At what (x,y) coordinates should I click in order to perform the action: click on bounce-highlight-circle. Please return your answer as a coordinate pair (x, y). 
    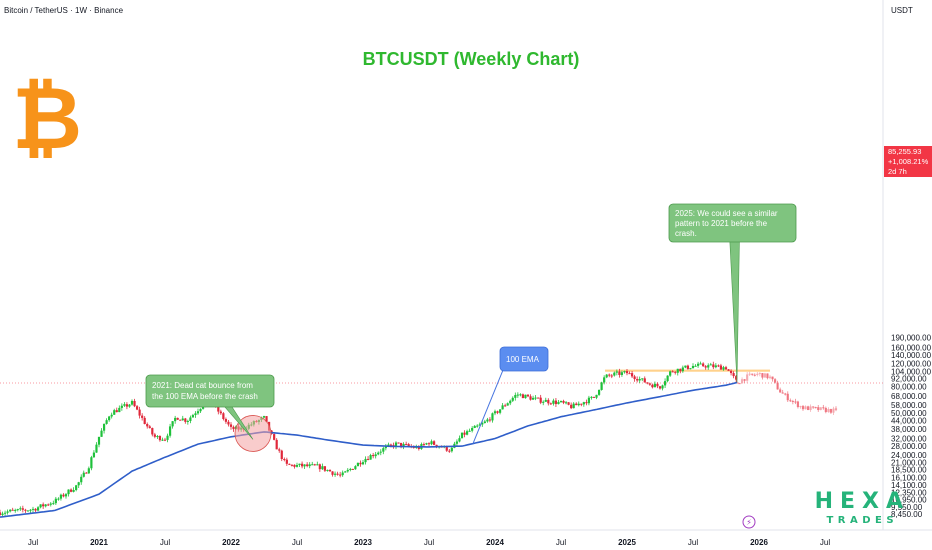
    Looking at the image, I should click on (253, 433).